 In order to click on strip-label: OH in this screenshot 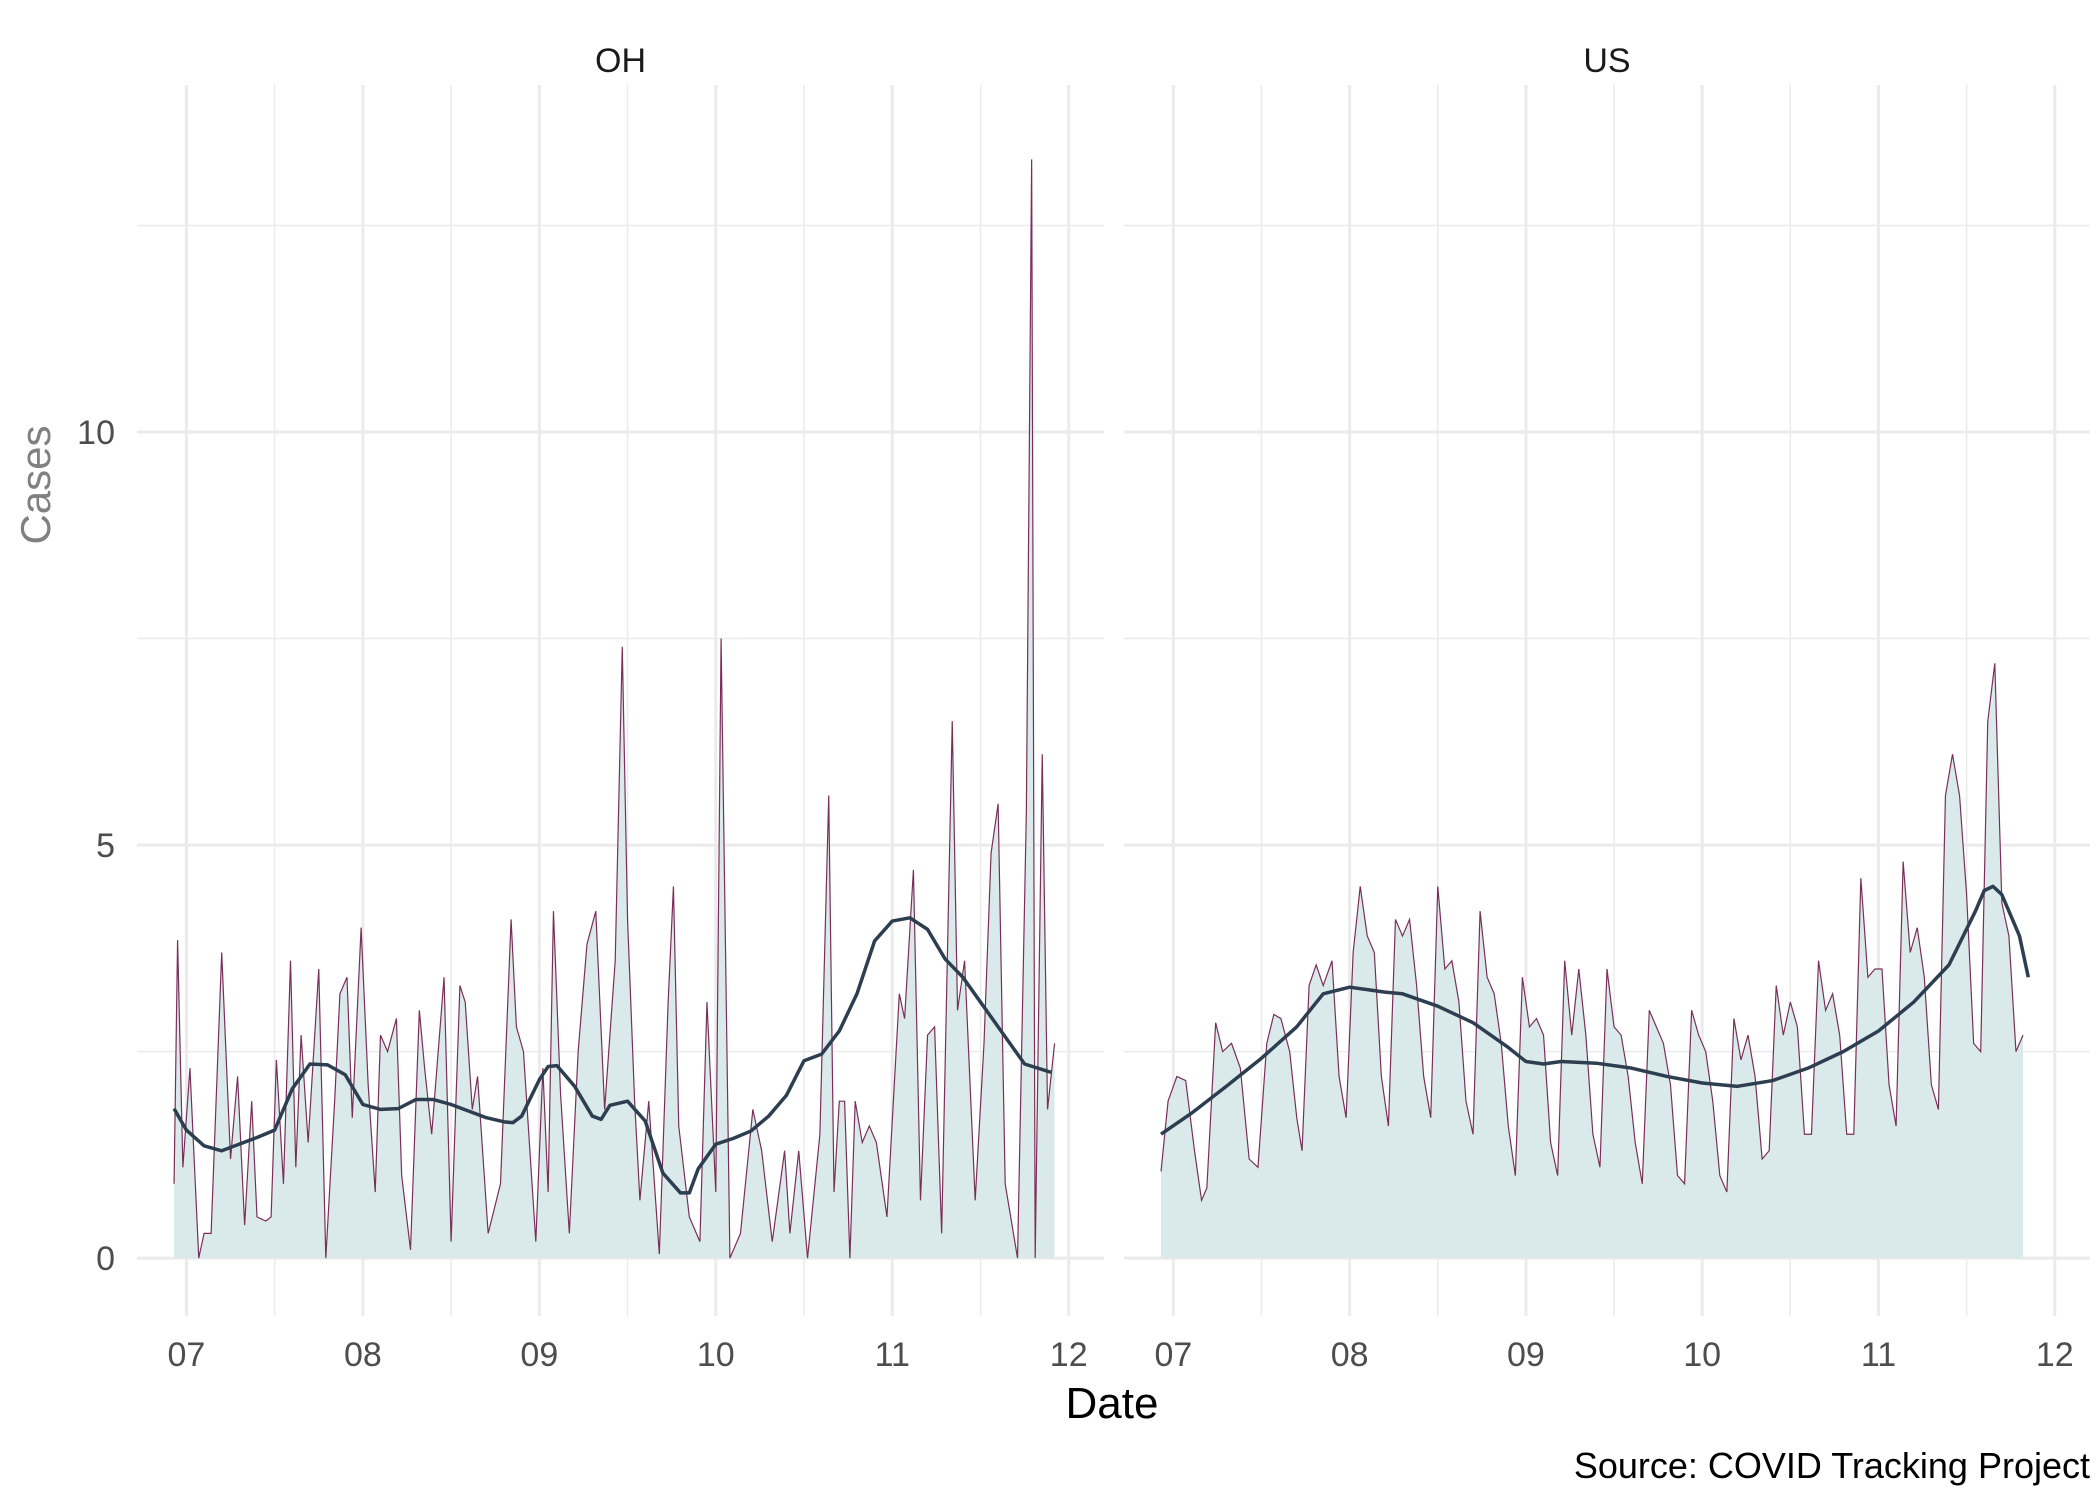, I will do `click(620, 61)`.